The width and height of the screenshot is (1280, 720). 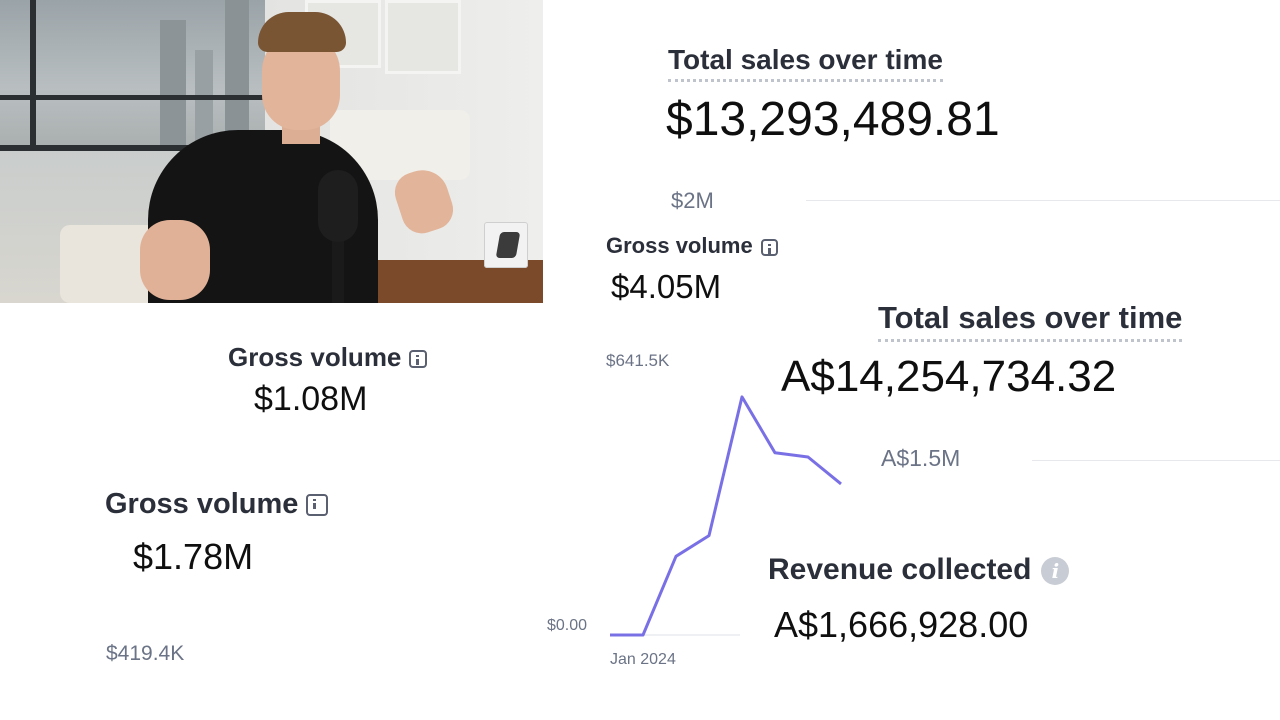 I want to click on mic-stand, so click(x=338, y=269).